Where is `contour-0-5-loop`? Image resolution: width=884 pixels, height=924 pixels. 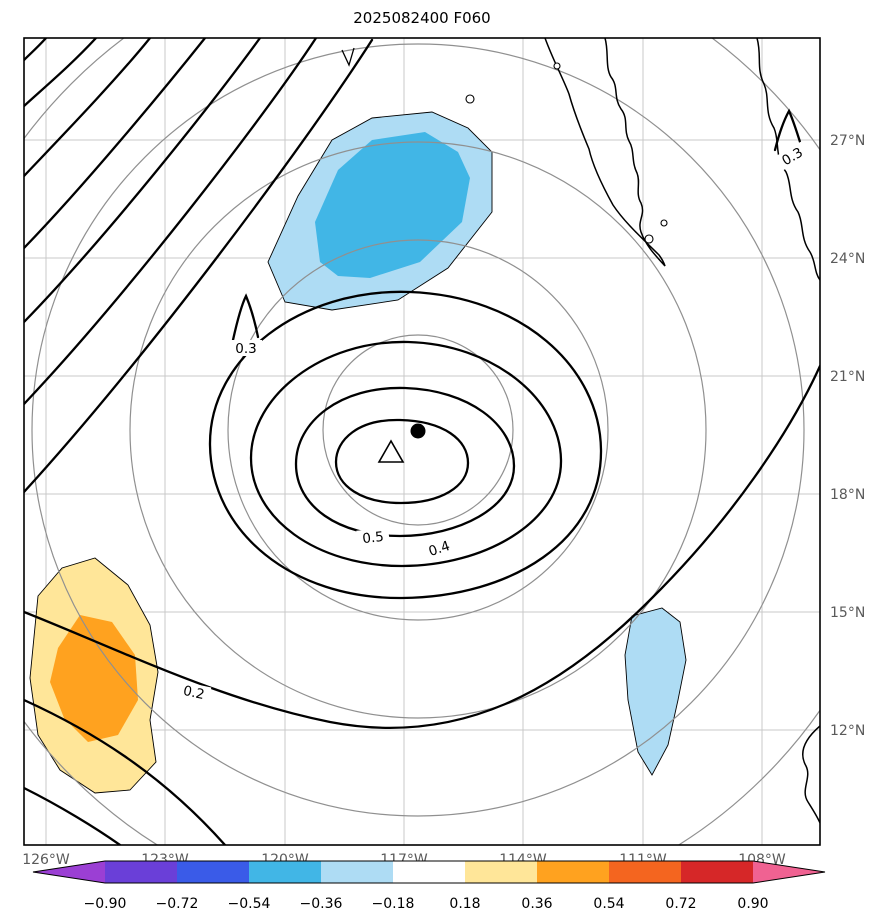 contour-0-5-loop is located at coordinates (405, 462).